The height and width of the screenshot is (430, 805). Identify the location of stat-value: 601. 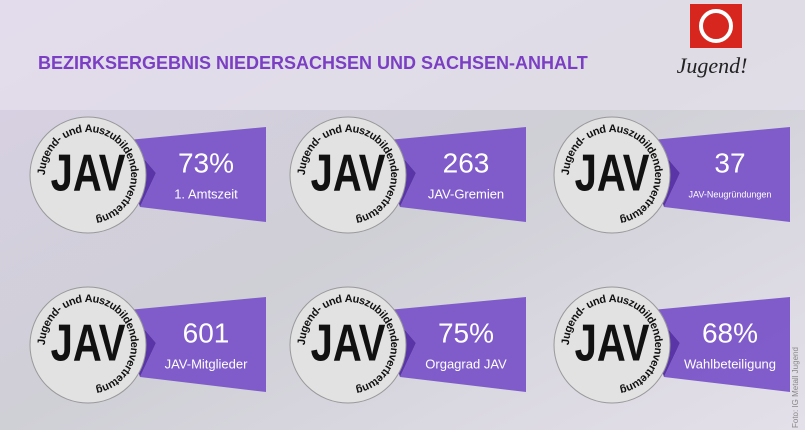
(206, 332).